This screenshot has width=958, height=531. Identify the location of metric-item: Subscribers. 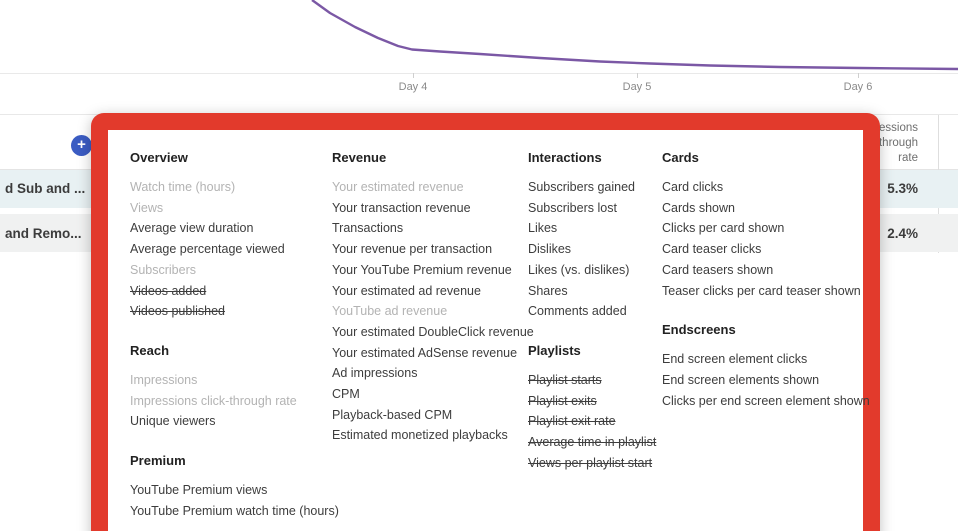
(163, 269).